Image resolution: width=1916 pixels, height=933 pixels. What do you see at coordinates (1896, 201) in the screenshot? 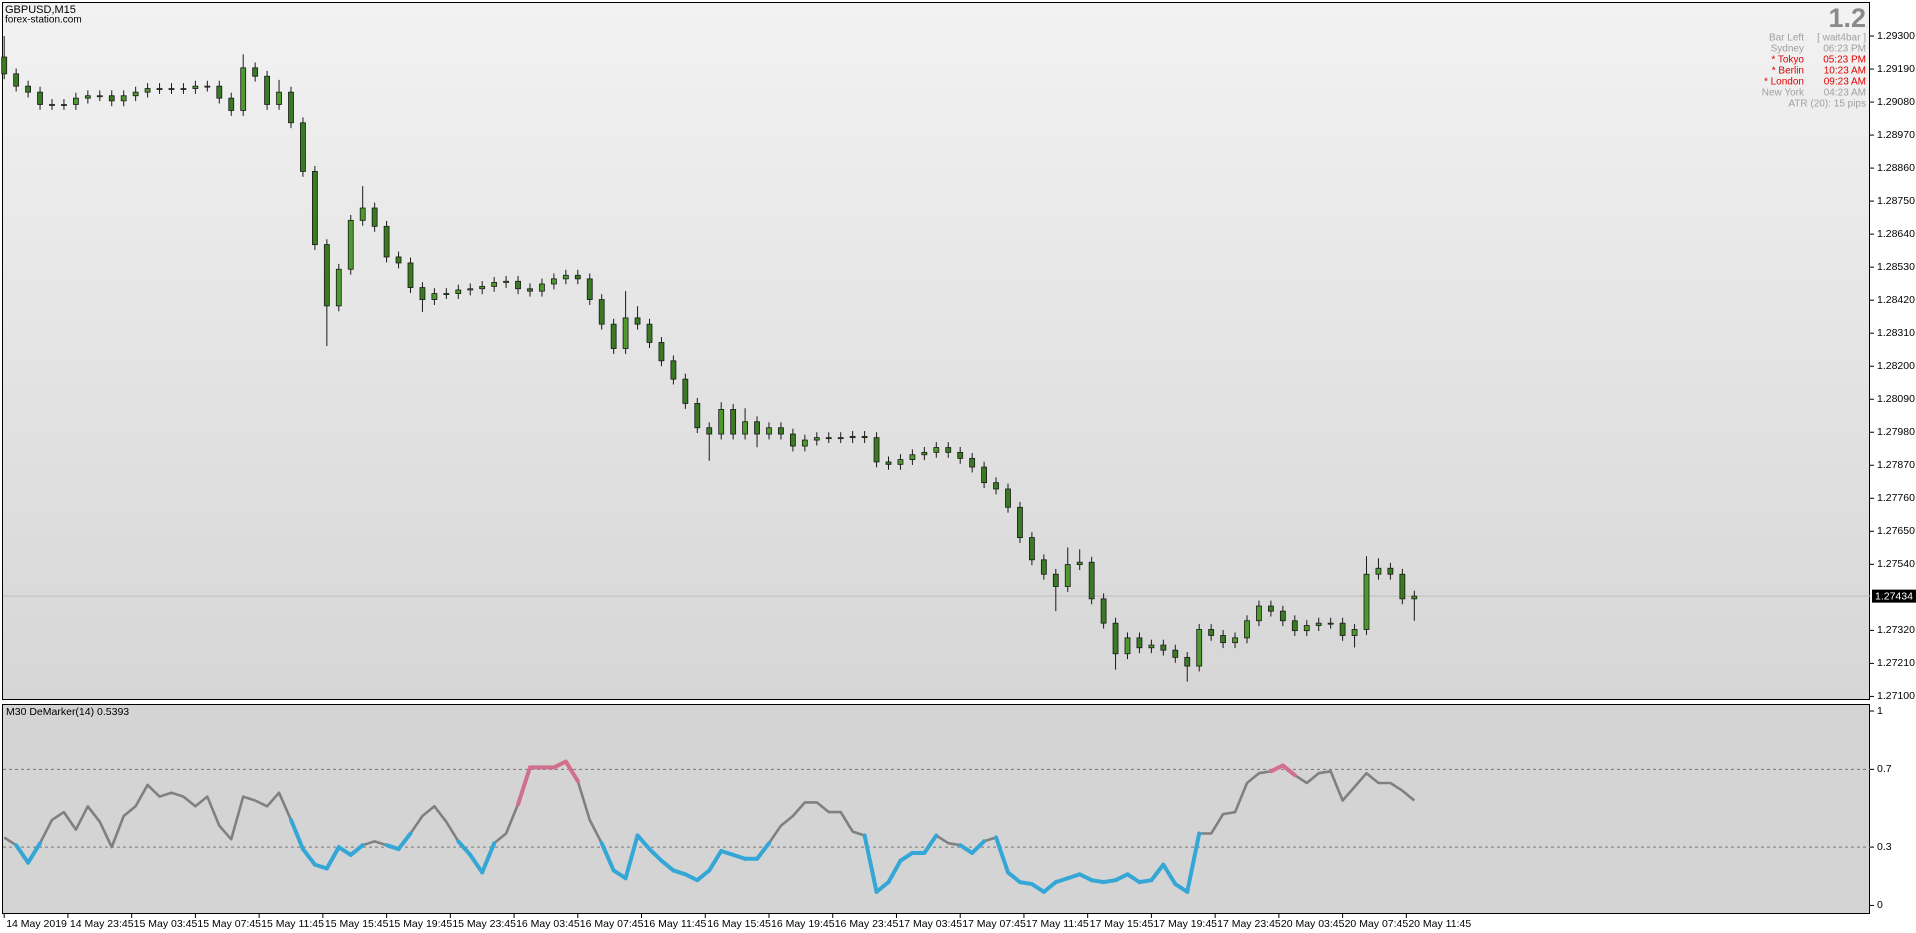
I see `y-tick-label: 1.28750` at bounding box center [1896, 201].